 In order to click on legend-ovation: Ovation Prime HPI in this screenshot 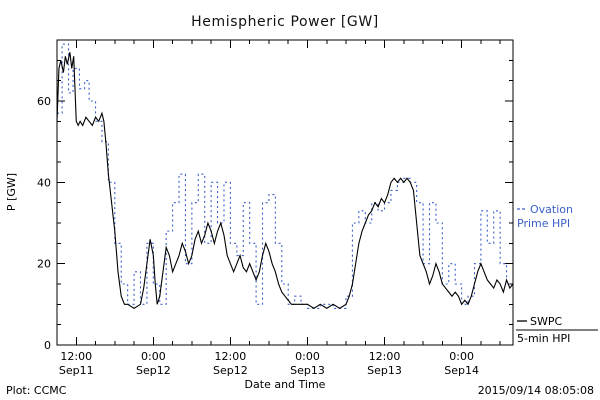, I will do `click(545, 216)`.